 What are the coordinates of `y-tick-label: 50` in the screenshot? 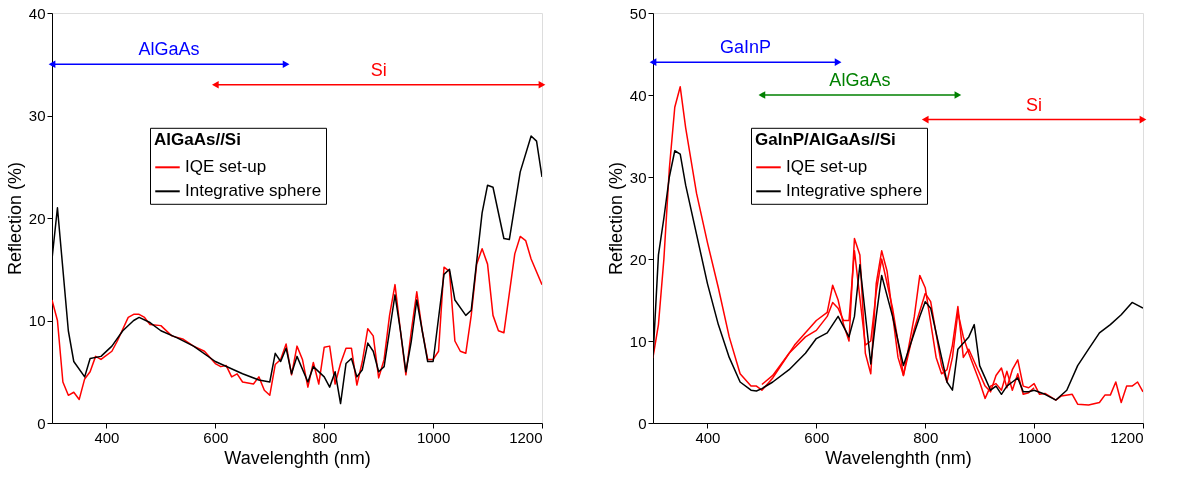 It's located at (638, 13).